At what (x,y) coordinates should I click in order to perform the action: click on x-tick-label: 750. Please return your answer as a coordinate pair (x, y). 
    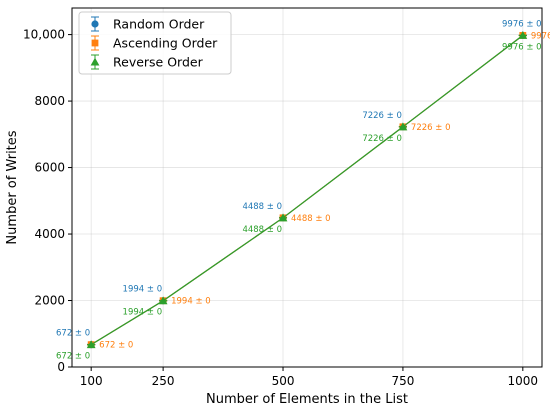
    Looking at the image, I should click on (402, 381).